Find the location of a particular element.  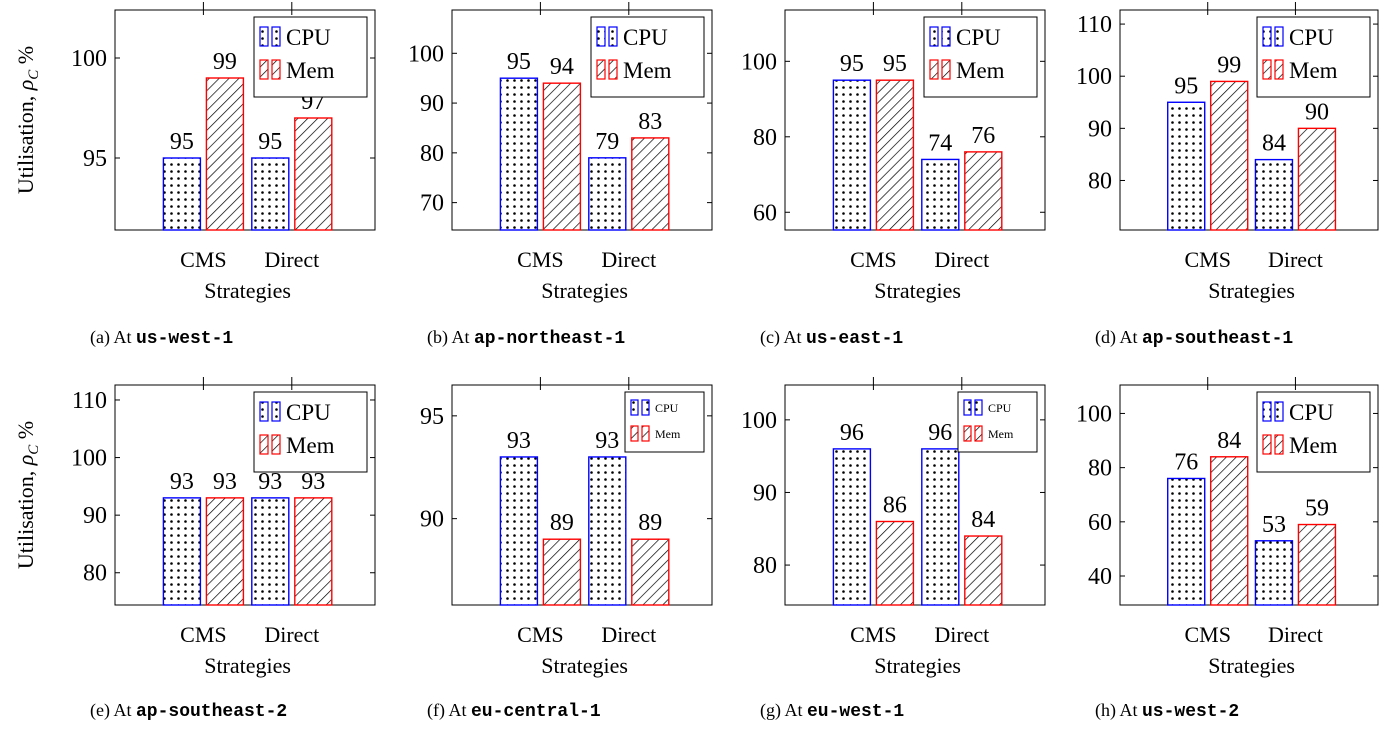

subfigure-caption: (f) At eu-central-1 is located at coordinates (514, 711).